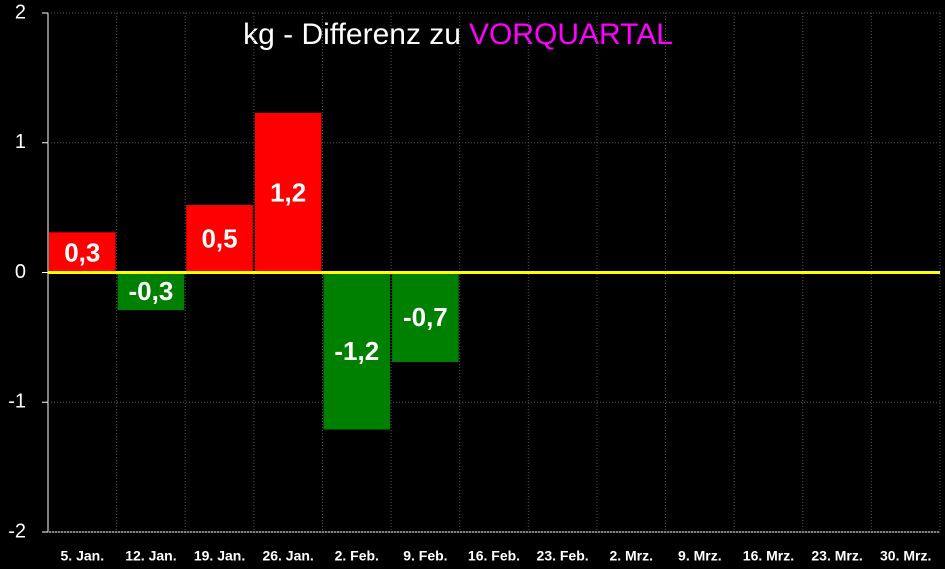 This screenshot has width=945, height=569. I want to click on y-tick-label: -2, so click(17, 531).